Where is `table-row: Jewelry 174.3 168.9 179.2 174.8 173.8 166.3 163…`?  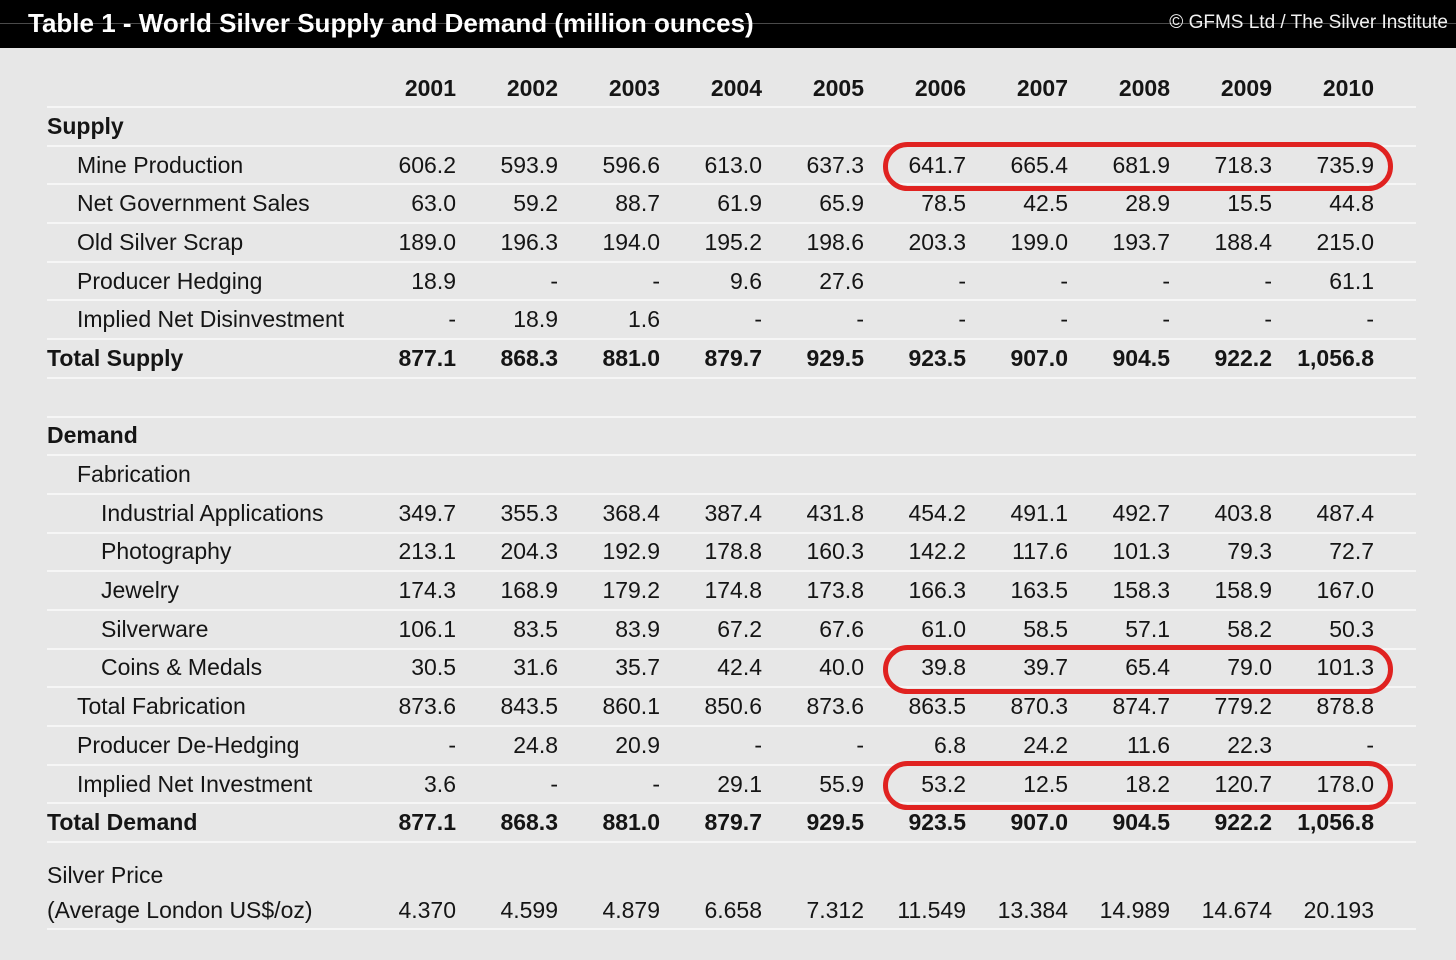
table-row: Jewelry 174.3 168.9 179.2 174.8 173.8 166.3 163… is located at coordinates (731, 591).